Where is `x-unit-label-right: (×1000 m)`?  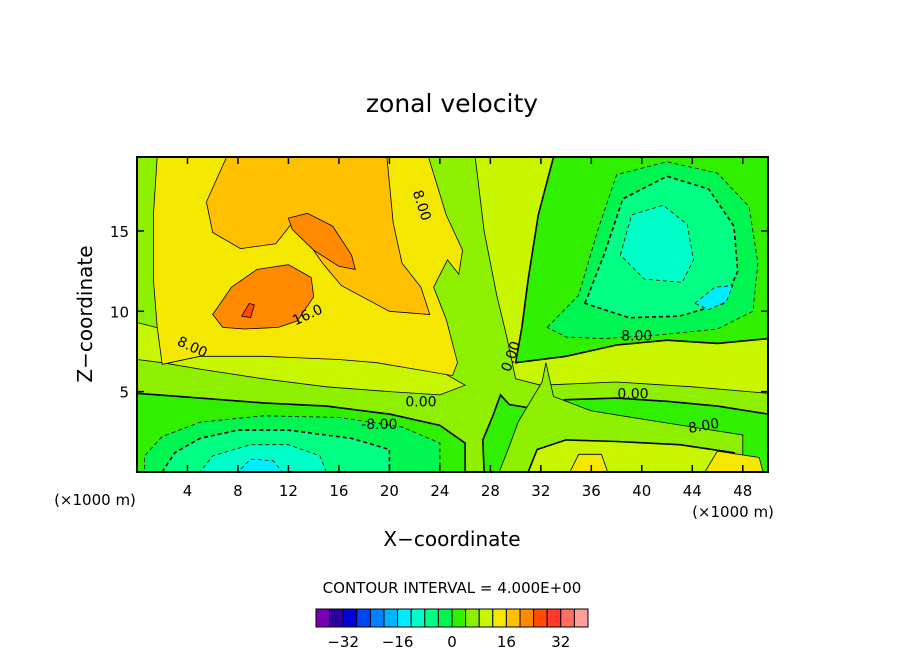
x-unit-label-right: (×1000 m) is located at coordinates (733, 512).